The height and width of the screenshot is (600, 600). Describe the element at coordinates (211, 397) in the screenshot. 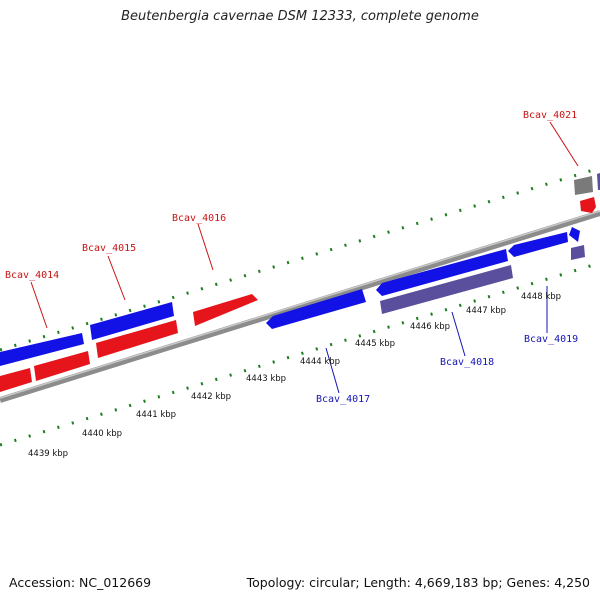

I see `kbp-label-4442: 4442 kbp` at that location.